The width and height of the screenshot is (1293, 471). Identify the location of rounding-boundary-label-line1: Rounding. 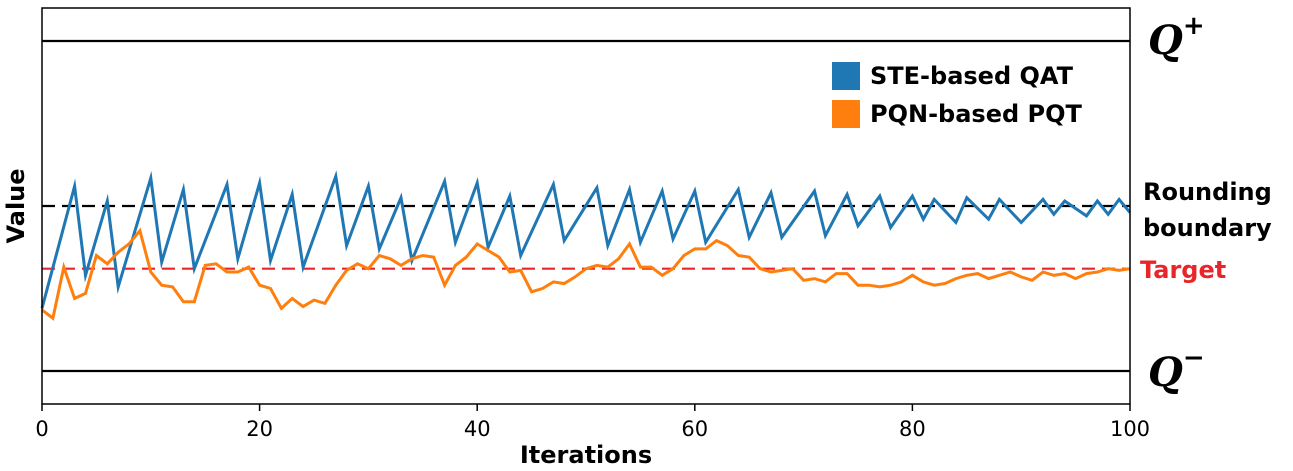
(1207, 192).